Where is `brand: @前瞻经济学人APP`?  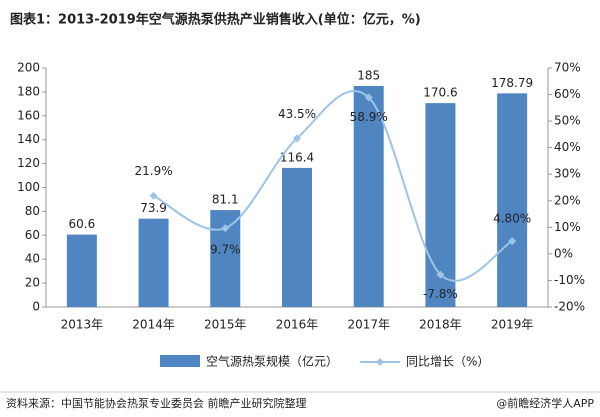
brand: @前瞻经济学人APP is located at coordinates (545, 403).